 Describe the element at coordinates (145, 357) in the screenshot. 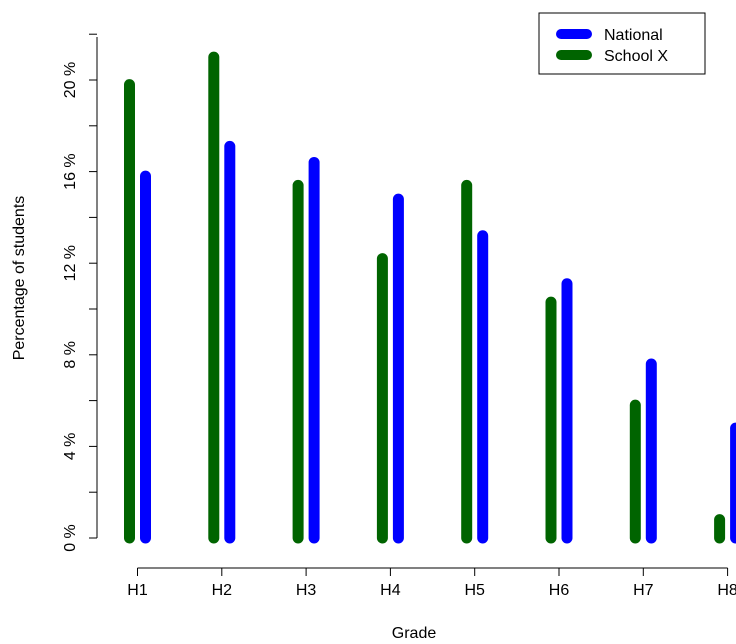

I see `bar-national-h1` at that location.